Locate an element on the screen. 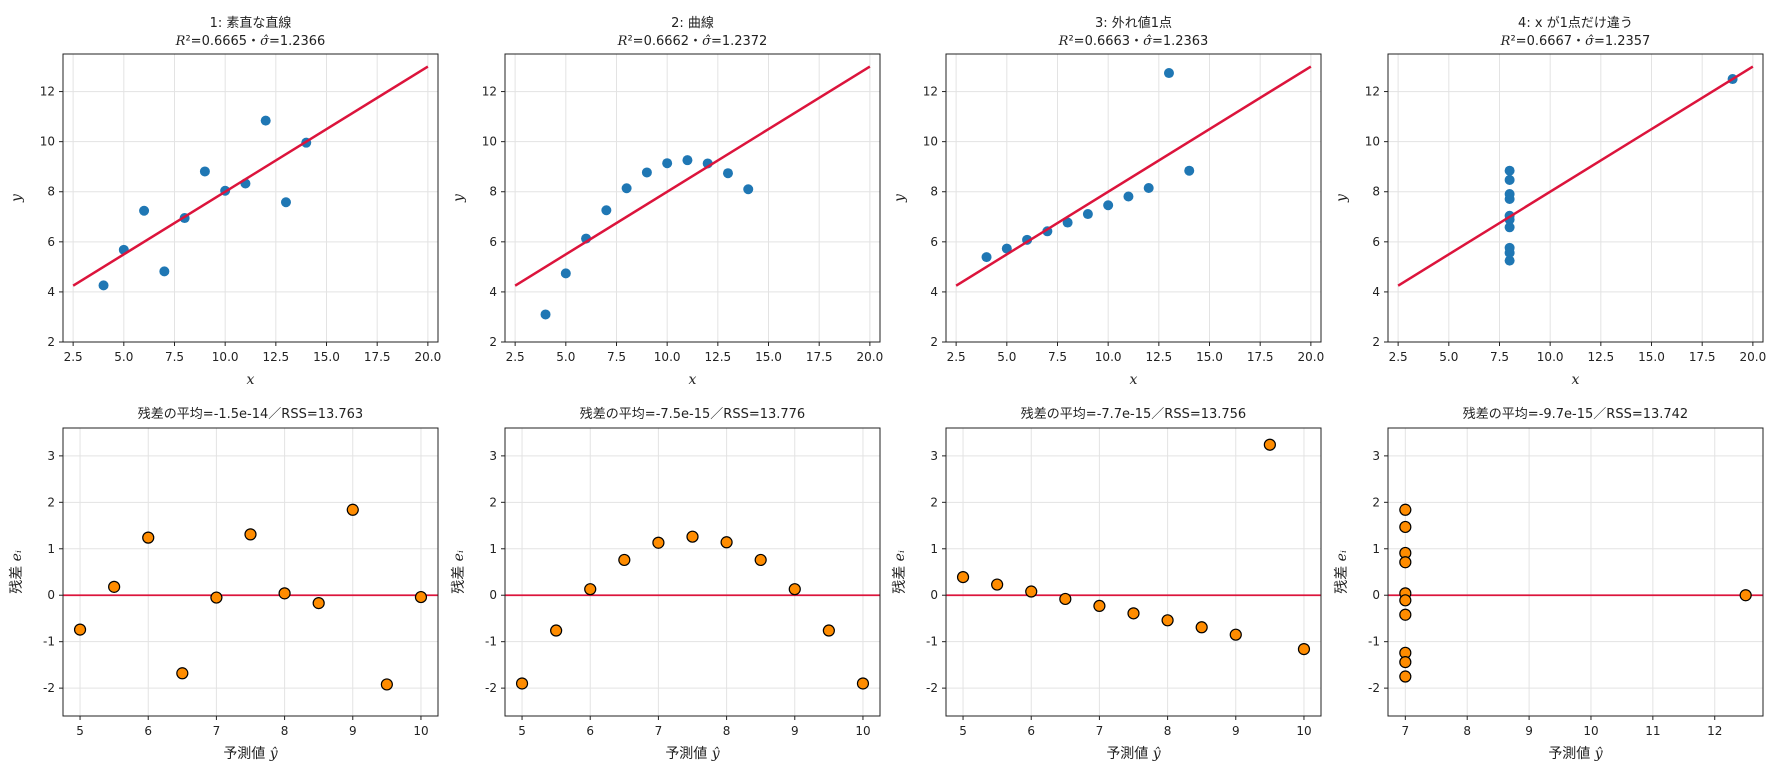 The image size is (1775, 780). subplot-subtitle: R²=0.6663・σ̂=1.2363 is located at coordinates (1133, 41).